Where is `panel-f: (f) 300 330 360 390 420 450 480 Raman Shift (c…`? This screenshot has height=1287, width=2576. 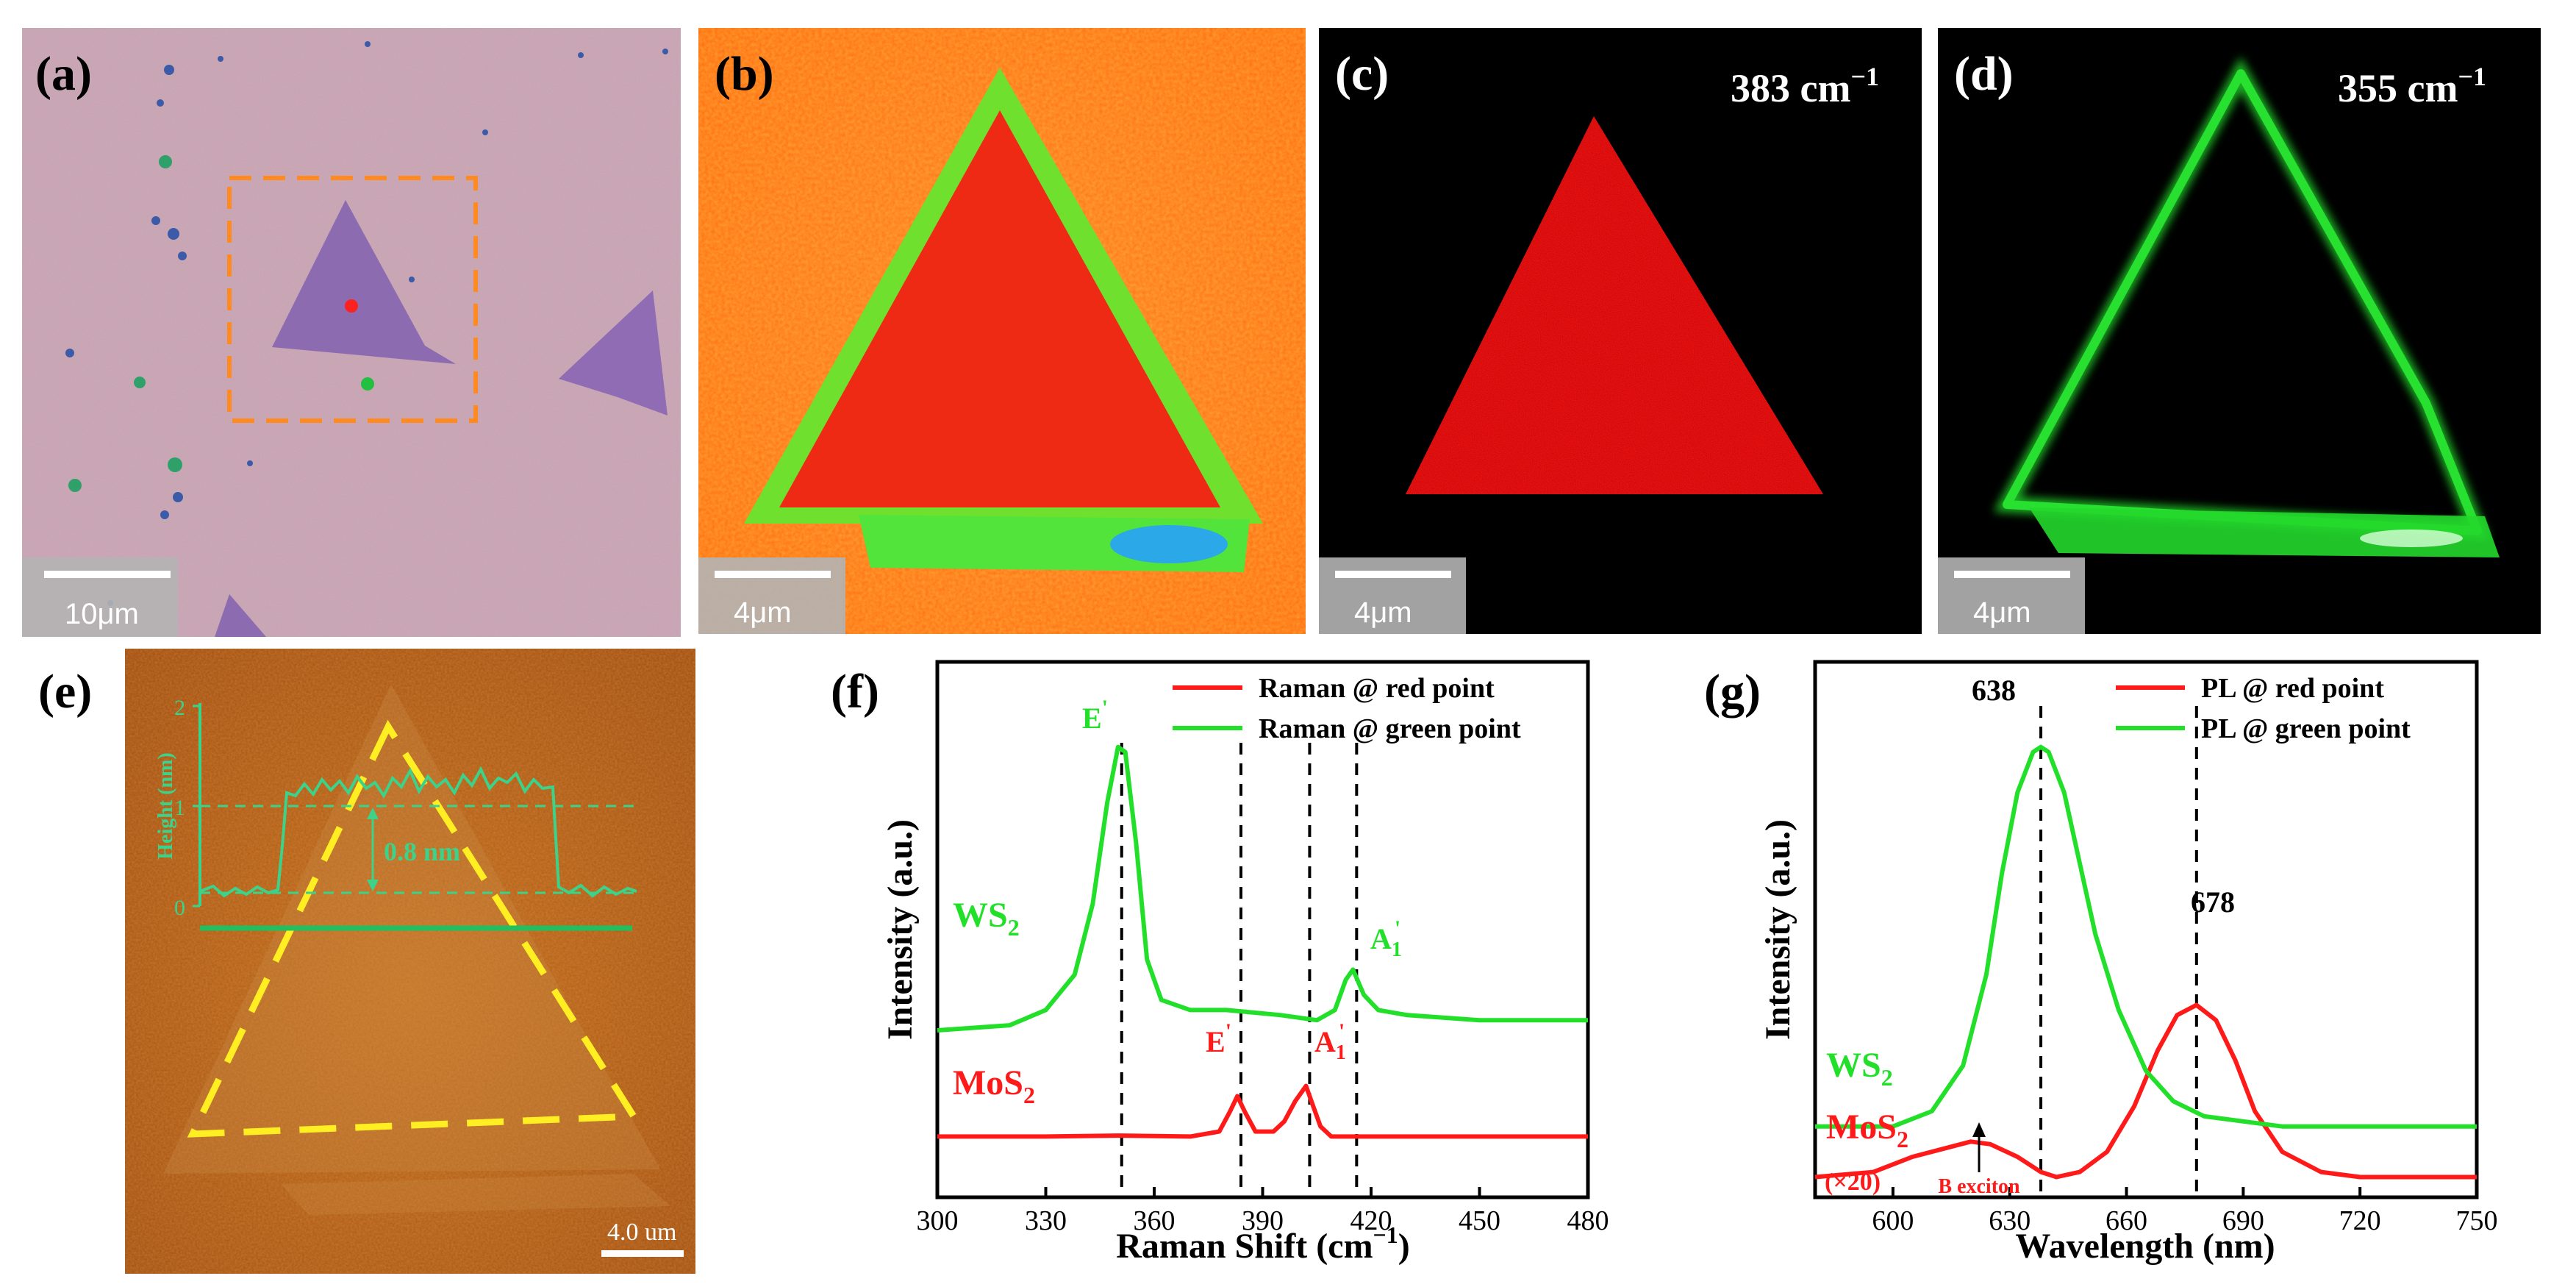
panel-f: (f) 300 330 360 390 420 450 480 Raman Shift (c… is located at coordinates (1220, 963).